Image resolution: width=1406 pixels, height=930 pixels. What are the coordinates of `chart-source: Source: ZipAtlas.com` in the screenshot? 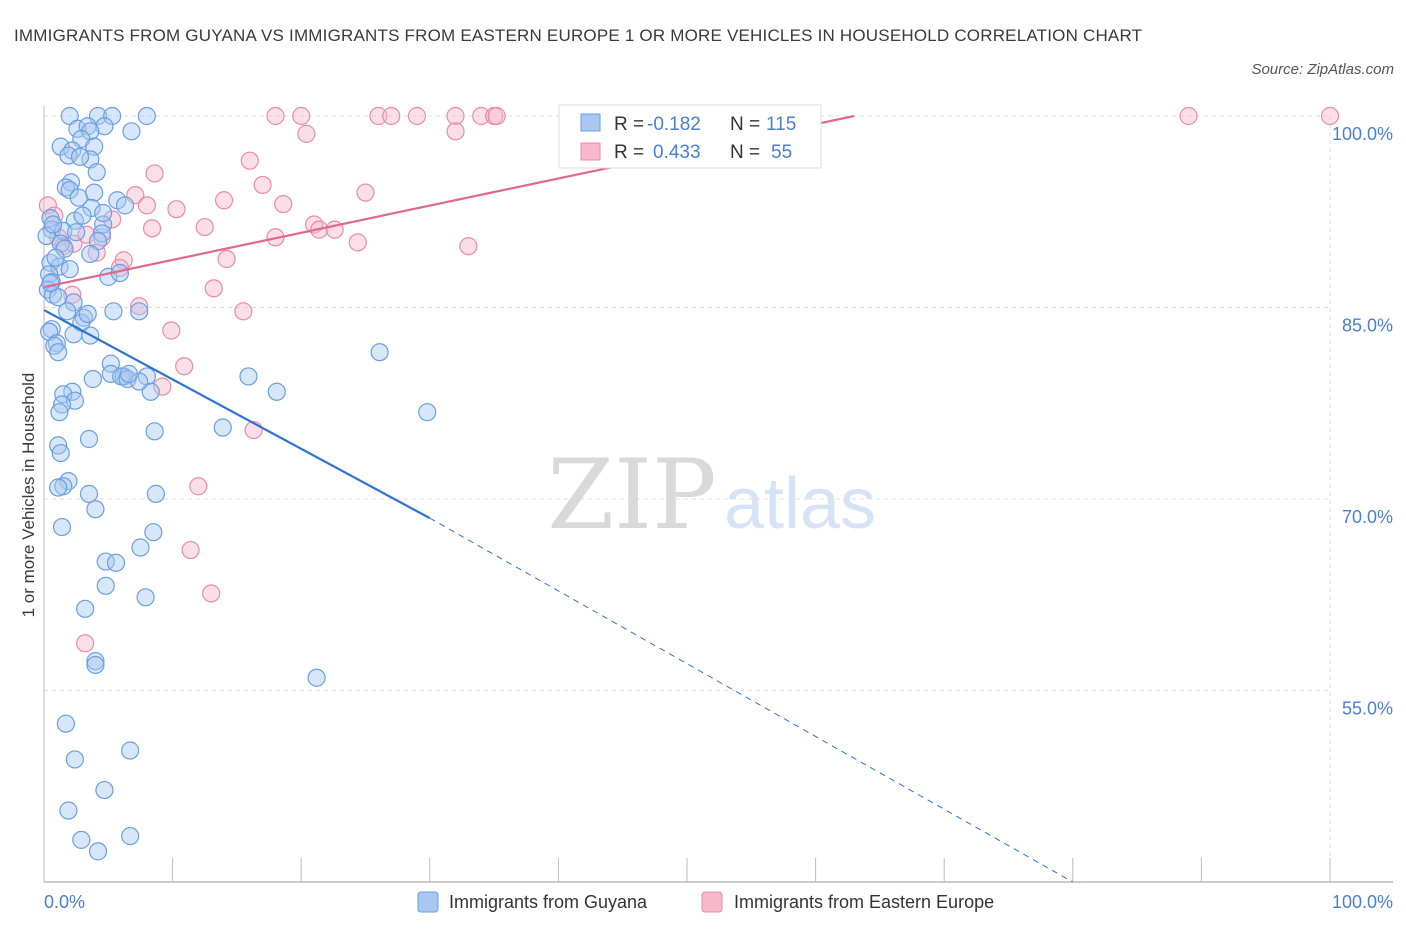 It's located at (1322, 69).